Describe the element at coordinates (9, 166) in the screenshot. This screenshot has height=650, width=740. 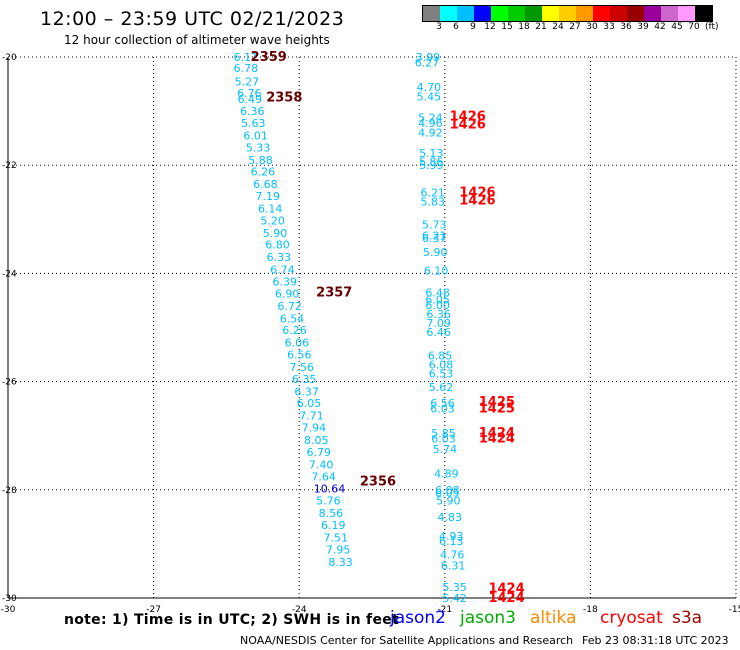
I see `y-tick-label: -22` at that location.